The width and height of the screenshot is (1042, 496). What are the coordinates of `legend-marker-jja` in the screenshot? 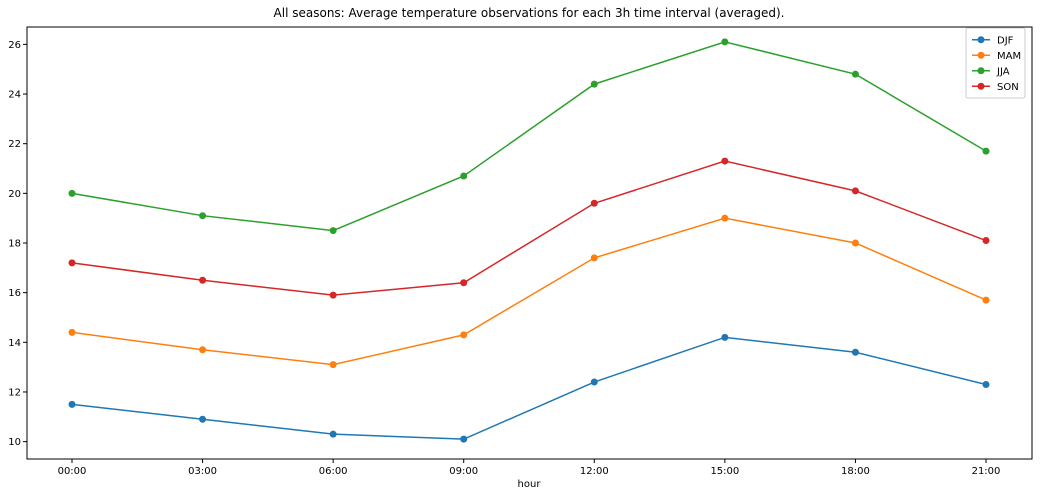 It's located at (981, 71).